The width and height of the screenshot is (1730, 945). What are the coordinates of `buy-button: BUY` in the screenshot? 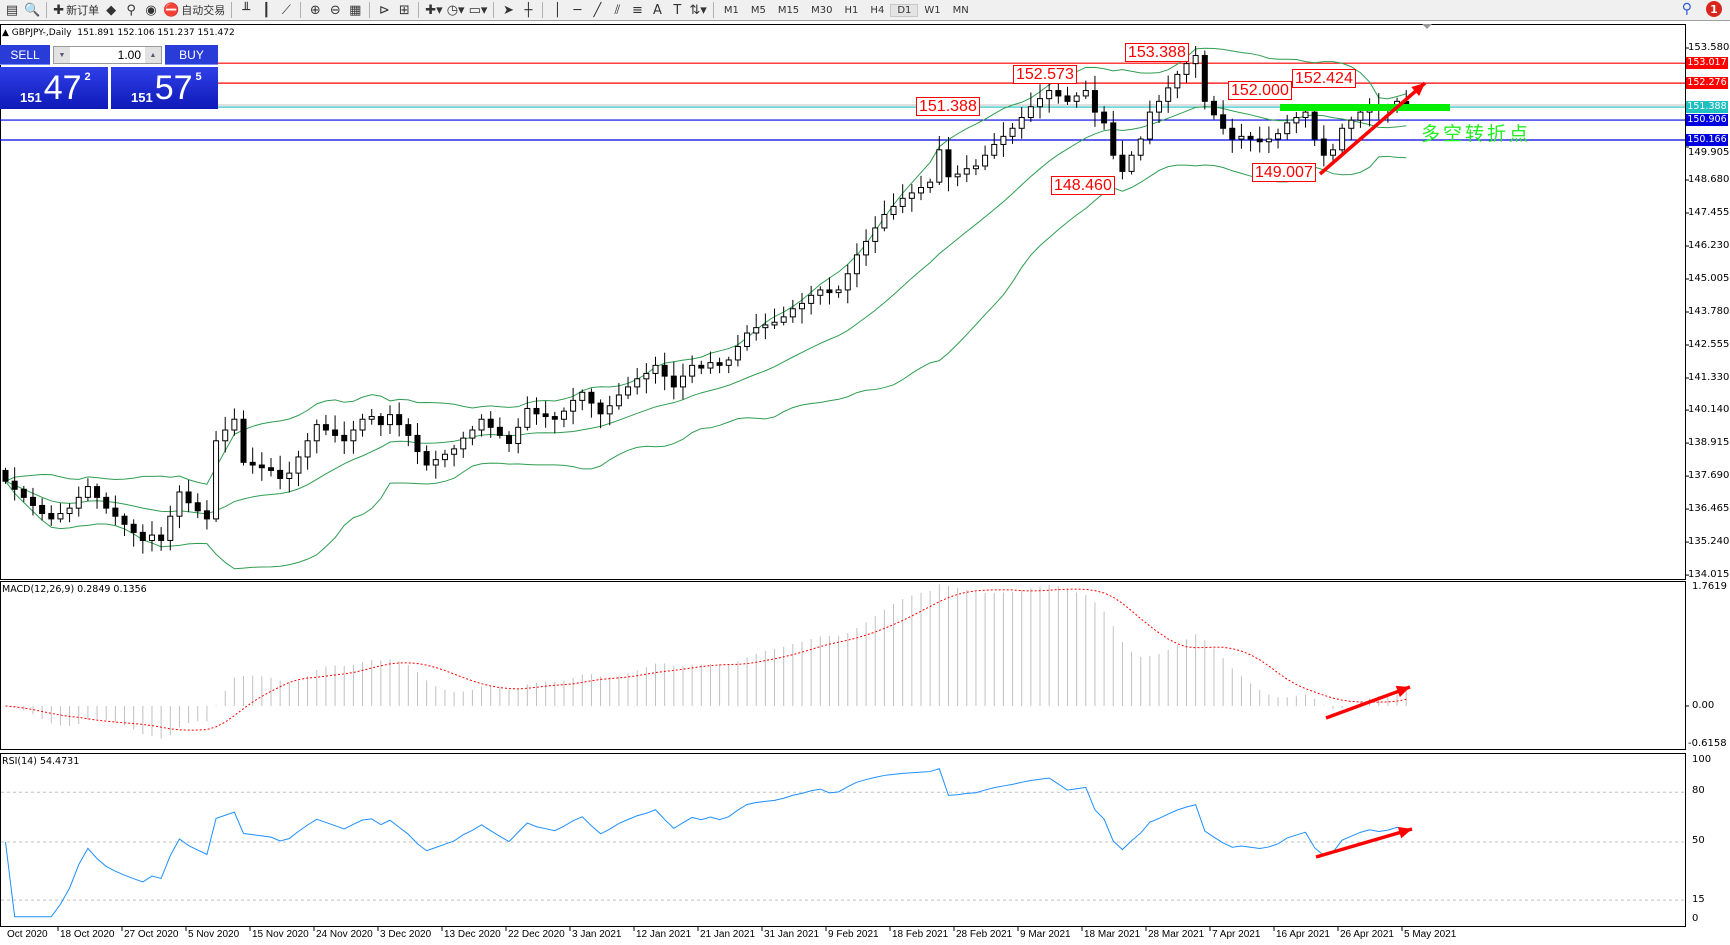 It's located at (191, 55).